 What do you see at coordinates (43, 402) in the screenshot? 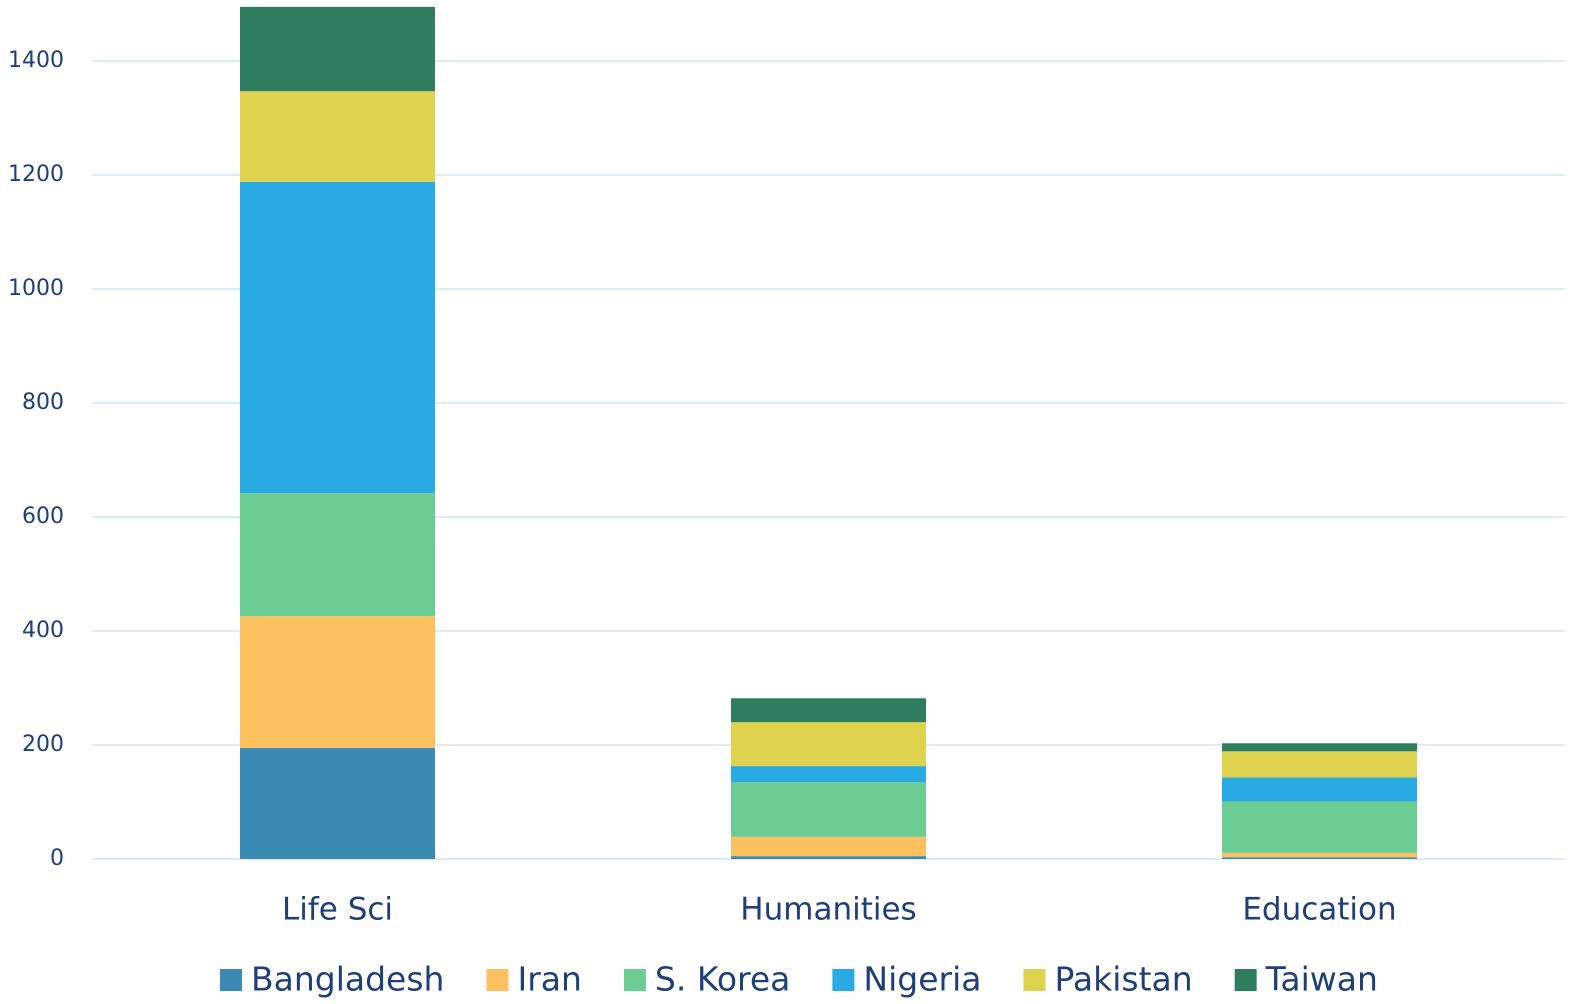
I see `y-tick-label: 800` at bounding box center [43, 402].